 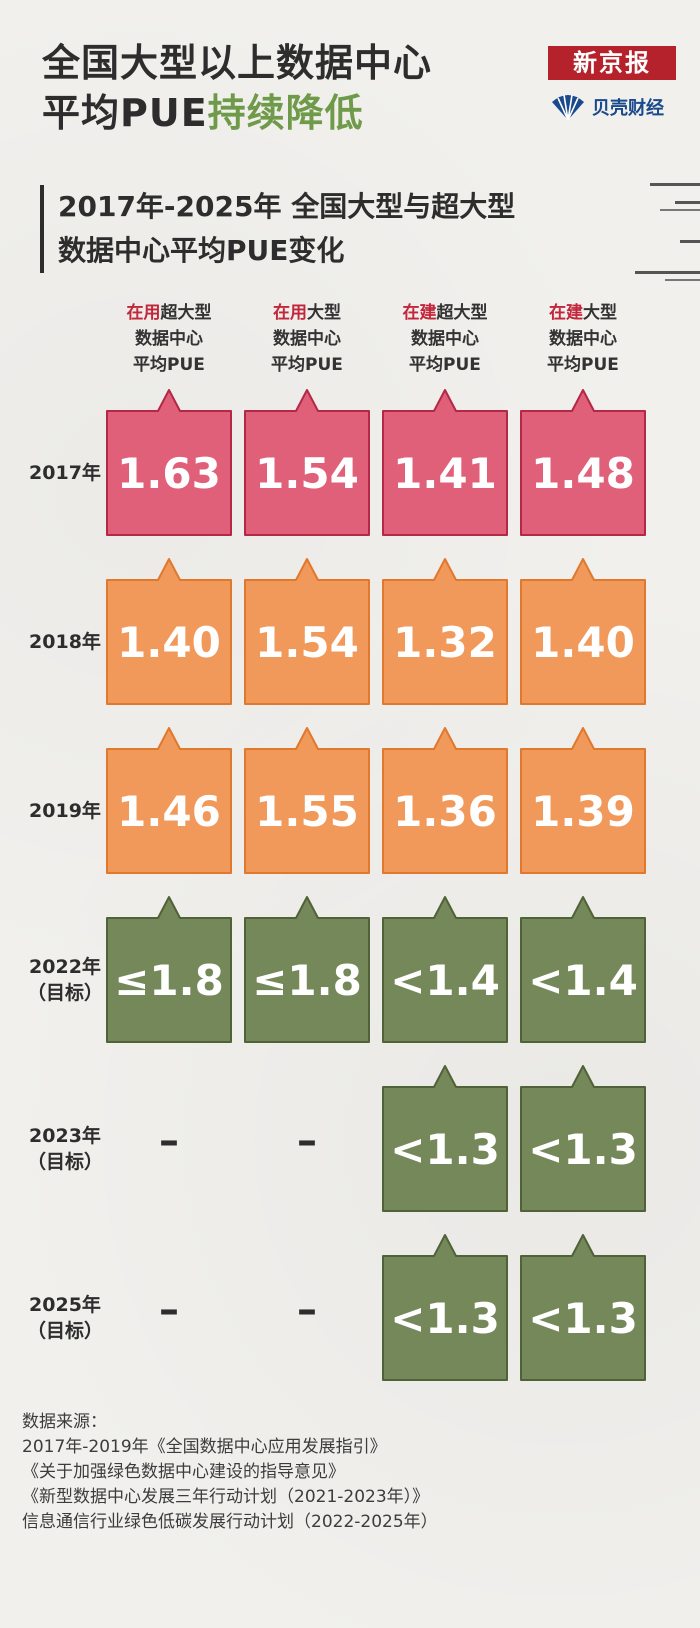 What do you see at coordinates (583, 980) in the screenshot?
I see `pue-value-text: <1.4` at bounding box center [583, 980].